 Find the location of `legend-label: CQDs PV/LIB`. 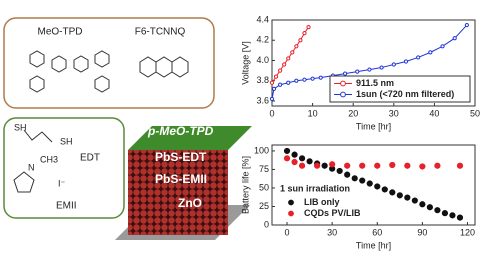

legend-label: CQDs PV/LIB is located at coordinates (332, 213).